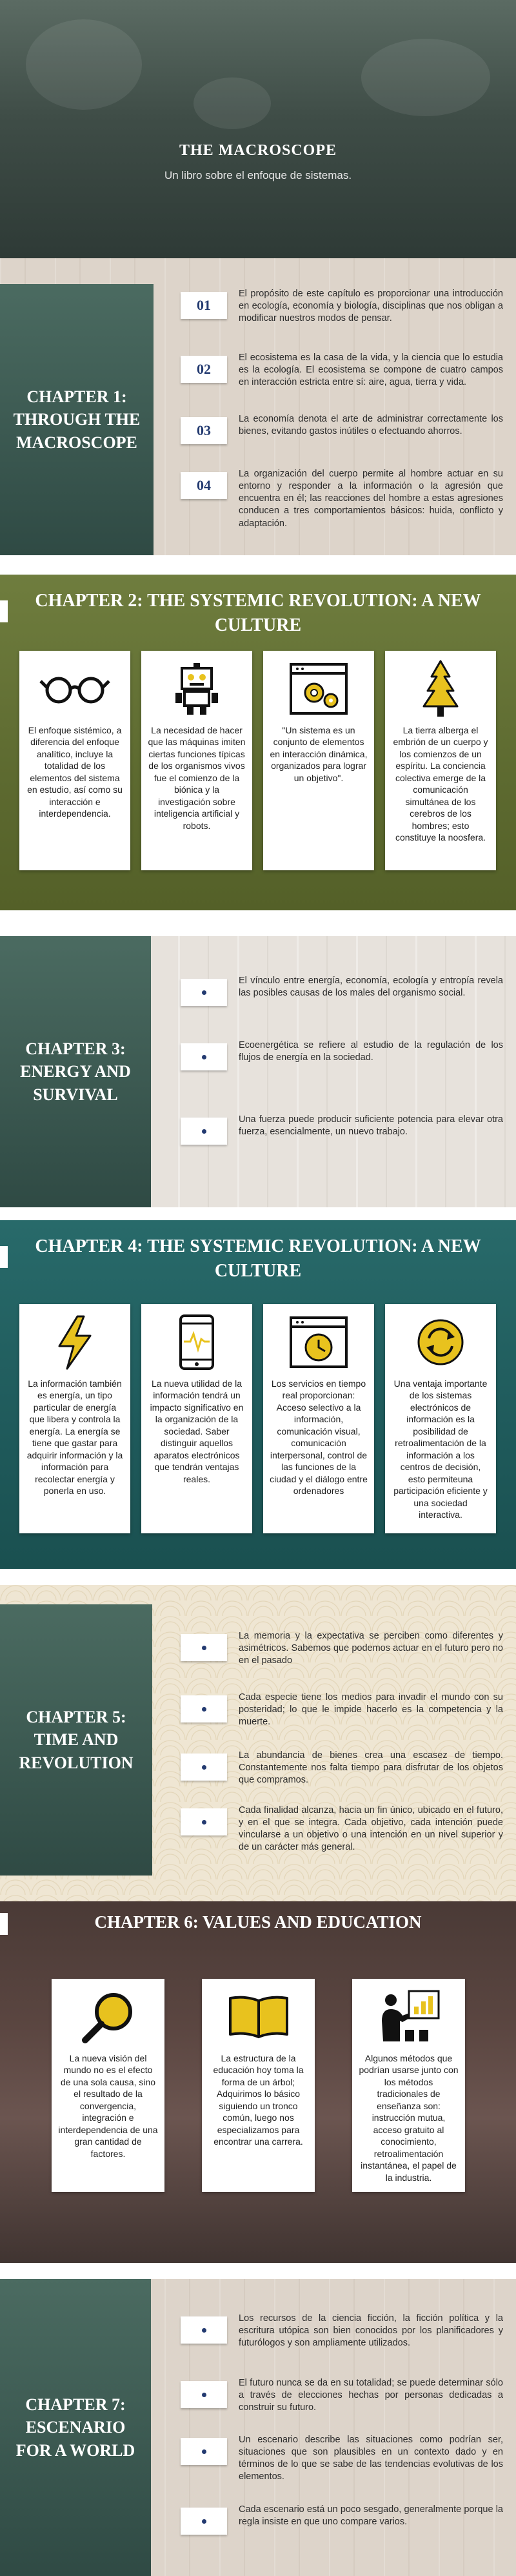 The image size is (516, 2576). I want to click on item-number: 02, so click(204, 369).